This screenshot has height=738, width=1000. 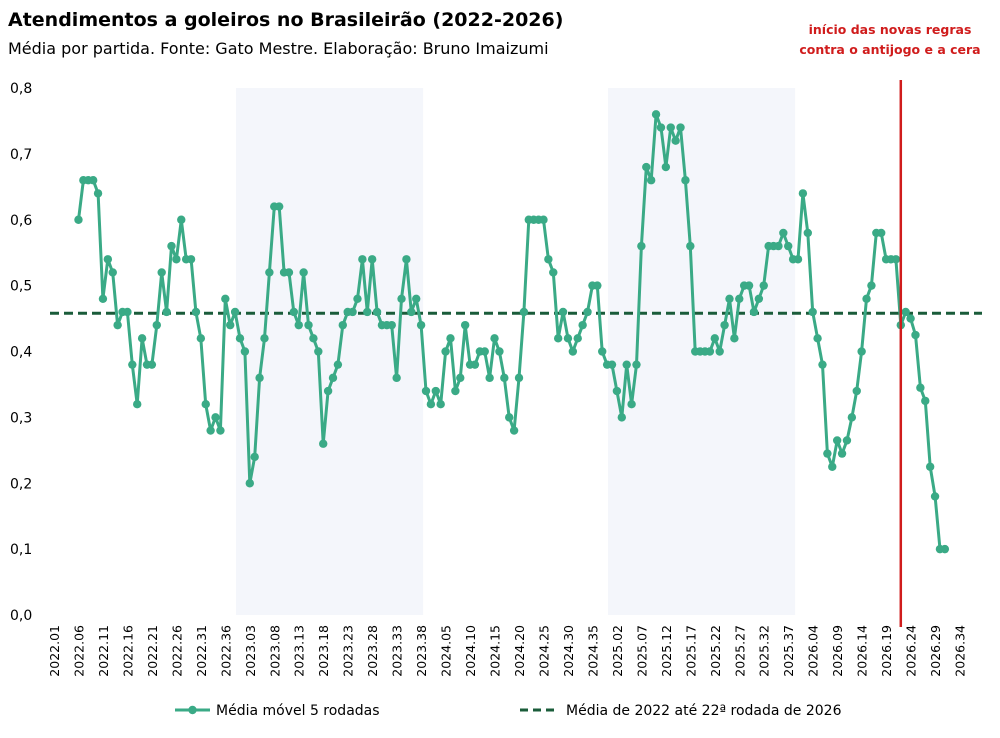 I want to click on x-tick-label: 2026.14, so click(x=862, y=651).